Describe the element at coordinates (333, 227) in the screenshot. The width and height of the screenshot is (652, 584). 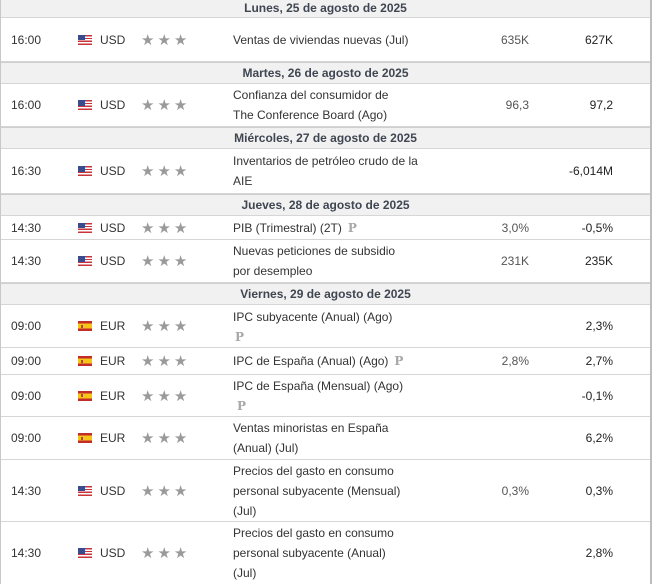
I see `event-name: PIB (Trimestral) (2T) P` at that location.